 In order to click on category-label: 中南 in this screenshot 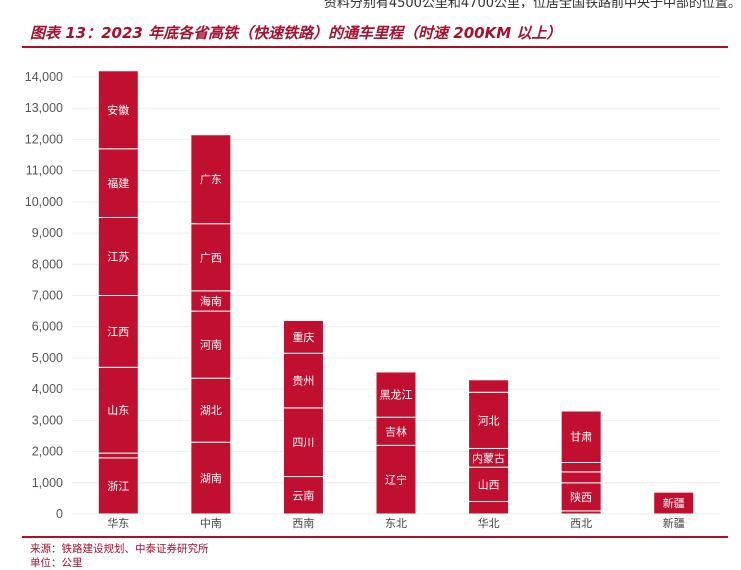, I will do `click(211, 523)`.